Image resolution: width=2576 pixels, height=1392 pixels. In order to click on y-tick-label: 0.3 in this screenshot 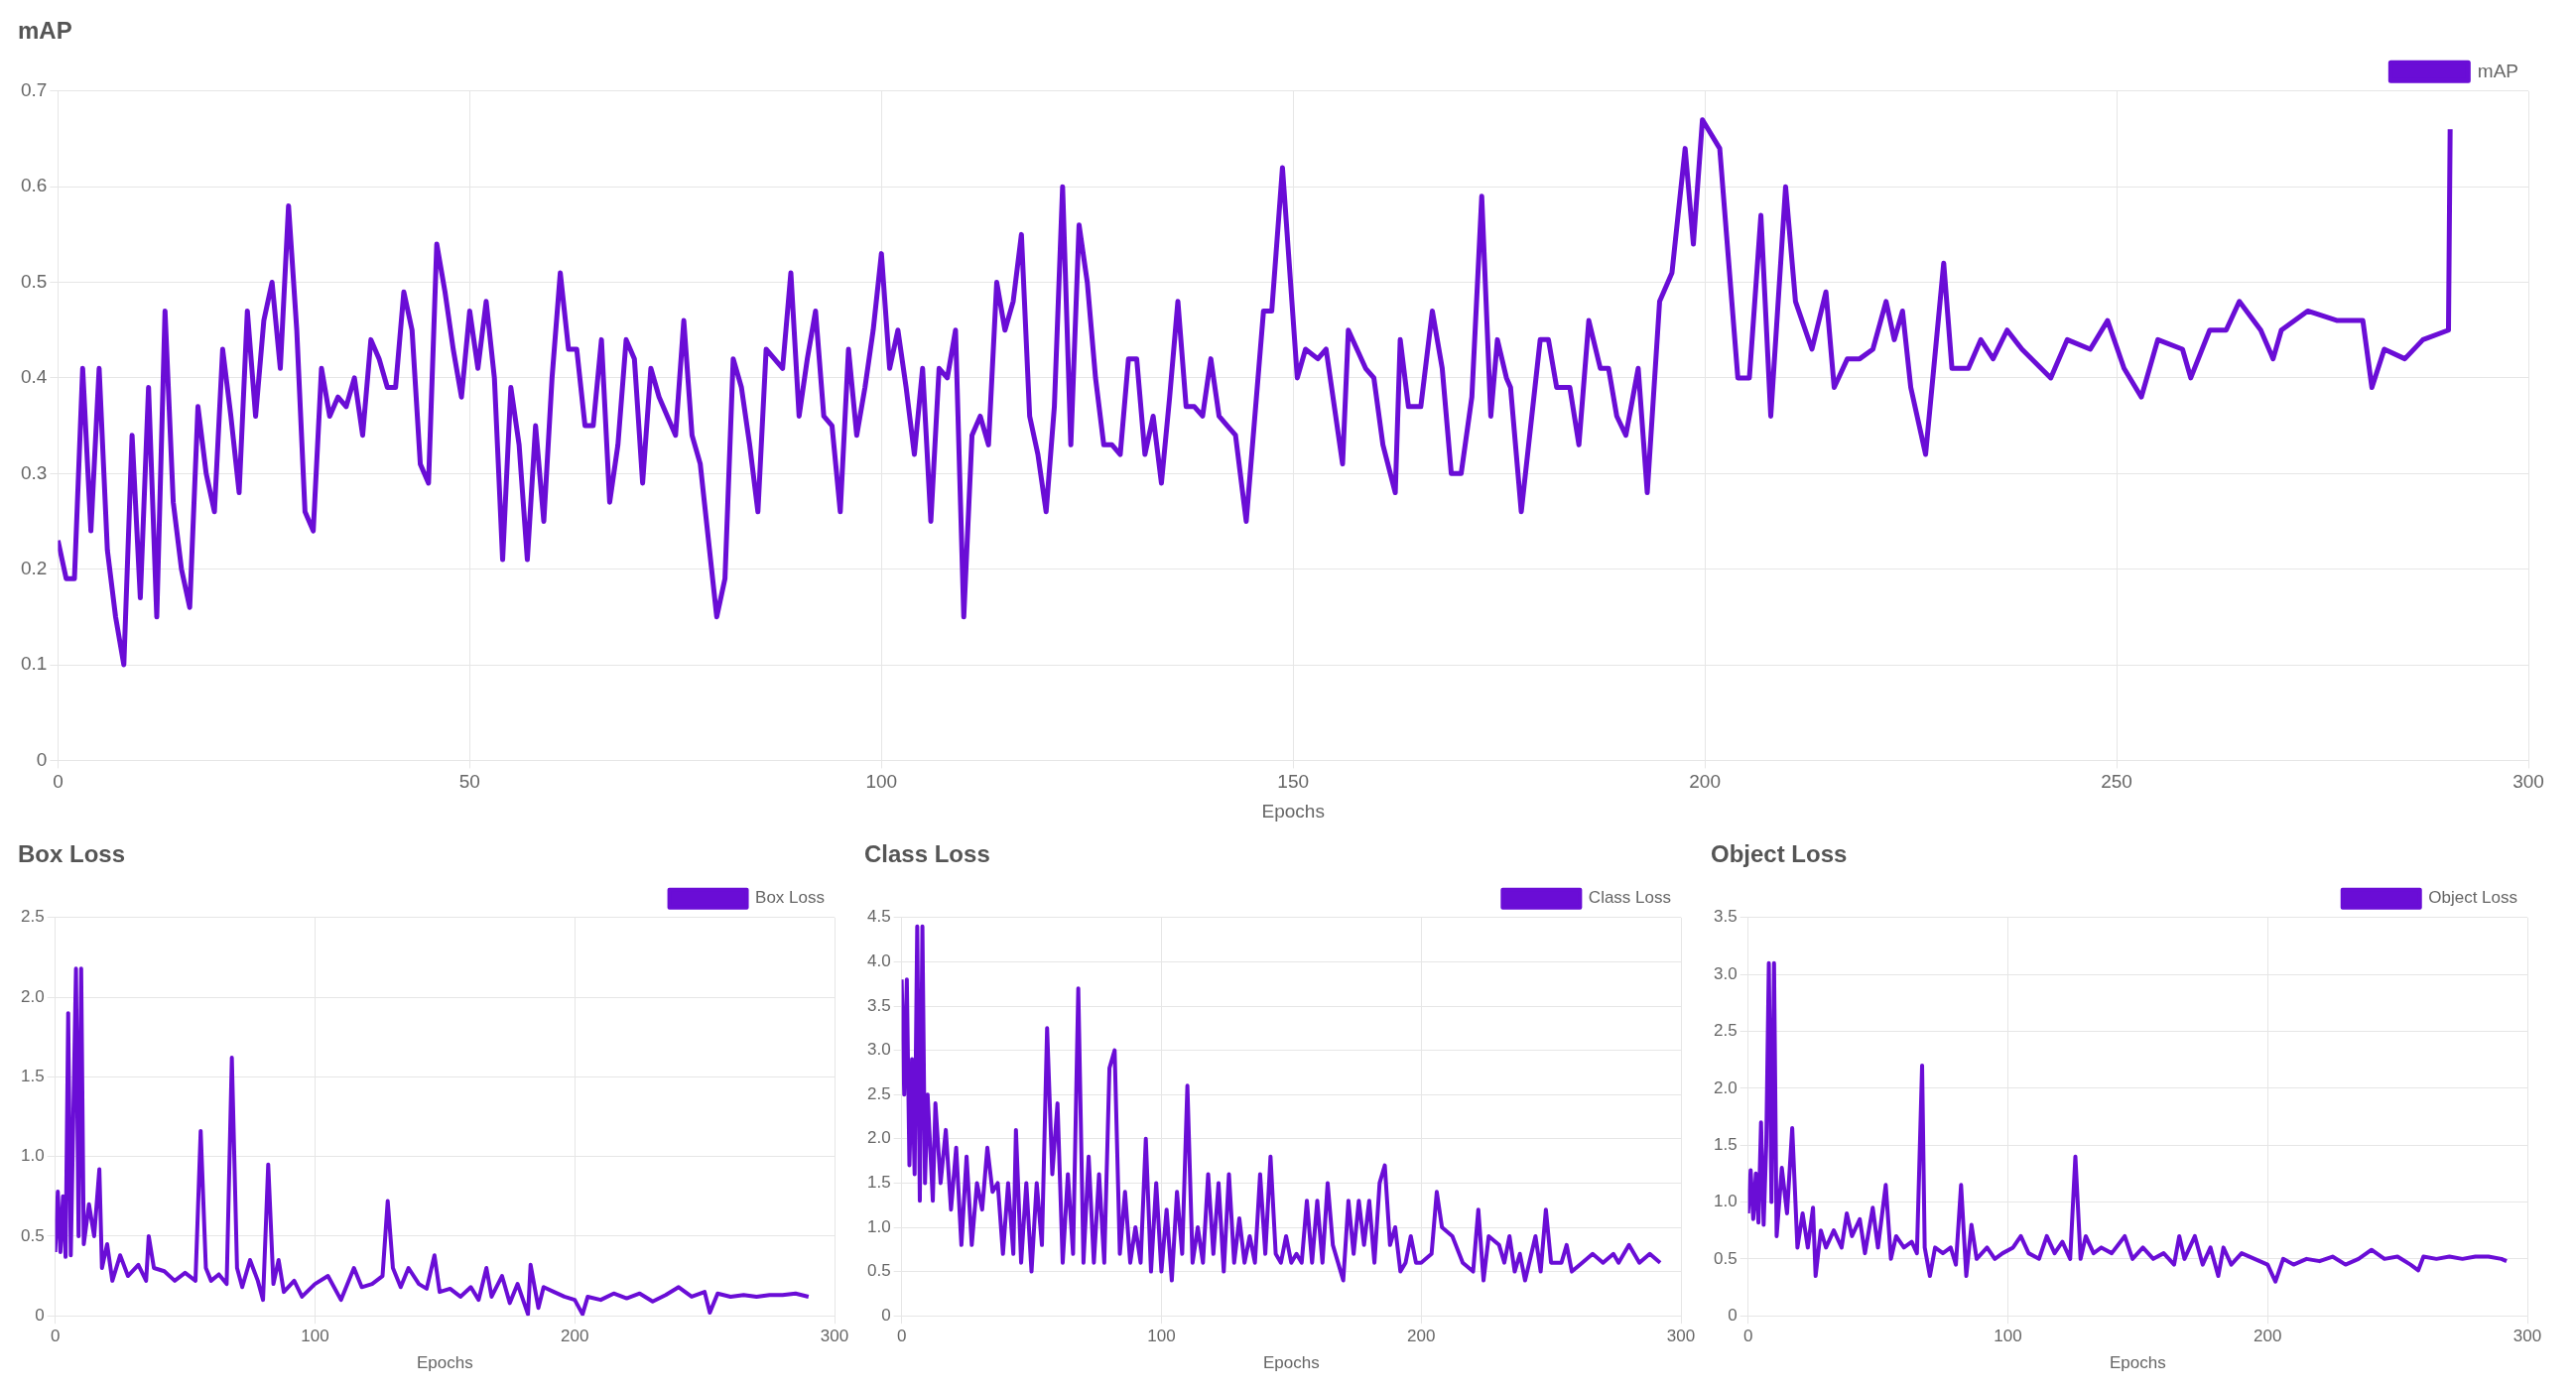, I will do `click(34, 472)`.